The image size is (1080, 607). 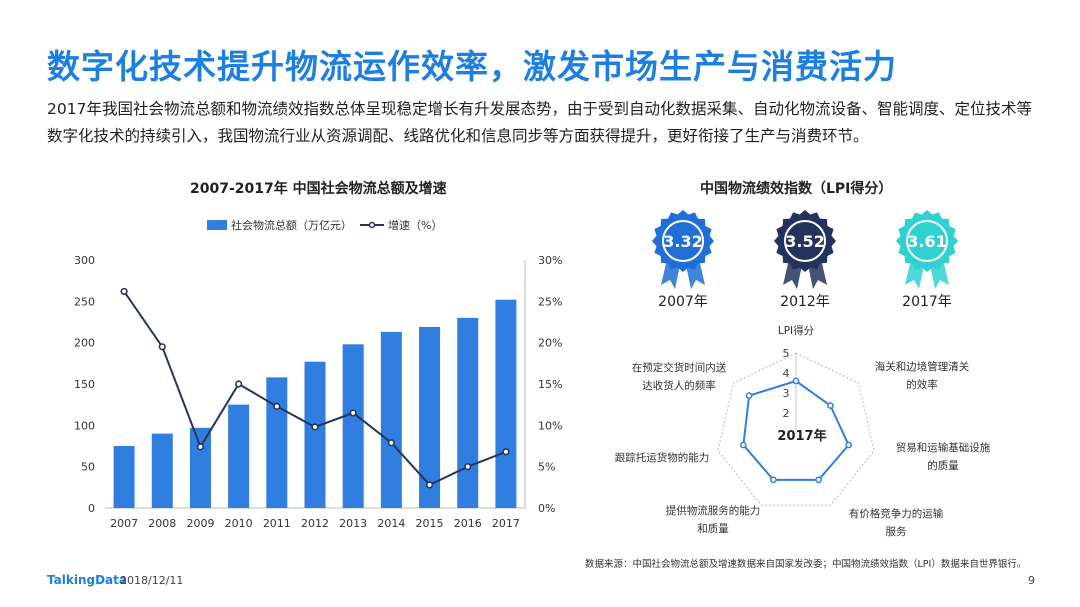 What do you see at coordinates (786, 353) in the screenshot?
I see `radar-scale-tick: 5` at bounding box center [786, 353].